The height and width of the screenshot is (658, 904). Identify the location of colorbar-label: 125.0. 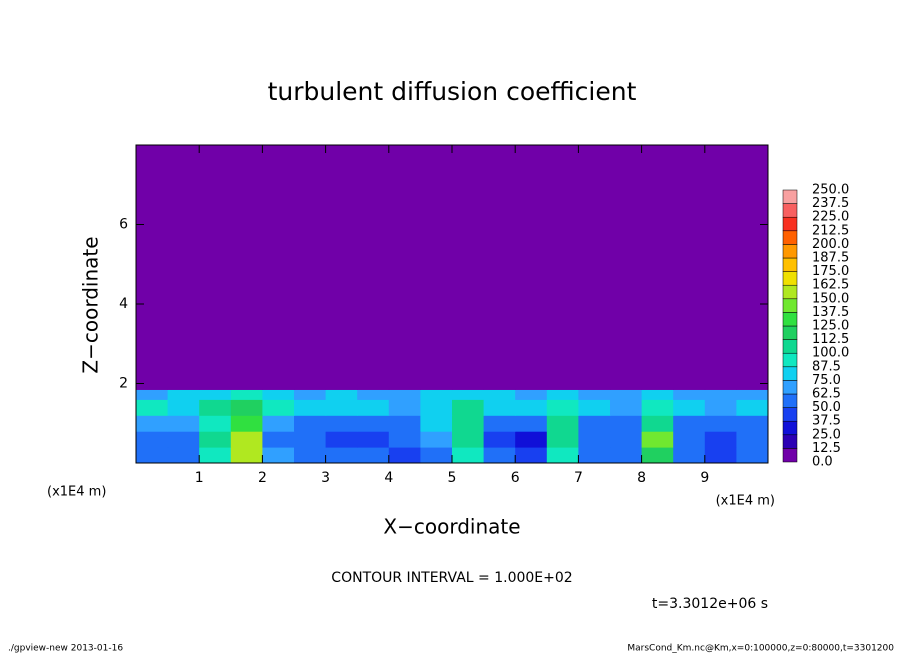
(830, 326).